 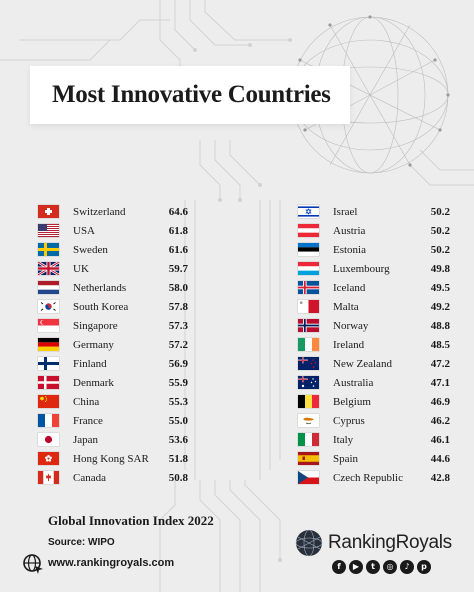 What do you see at coordinates (308, 230) in the screenshot?
I see `flag-icon-at` at bounding box center [308, 230].